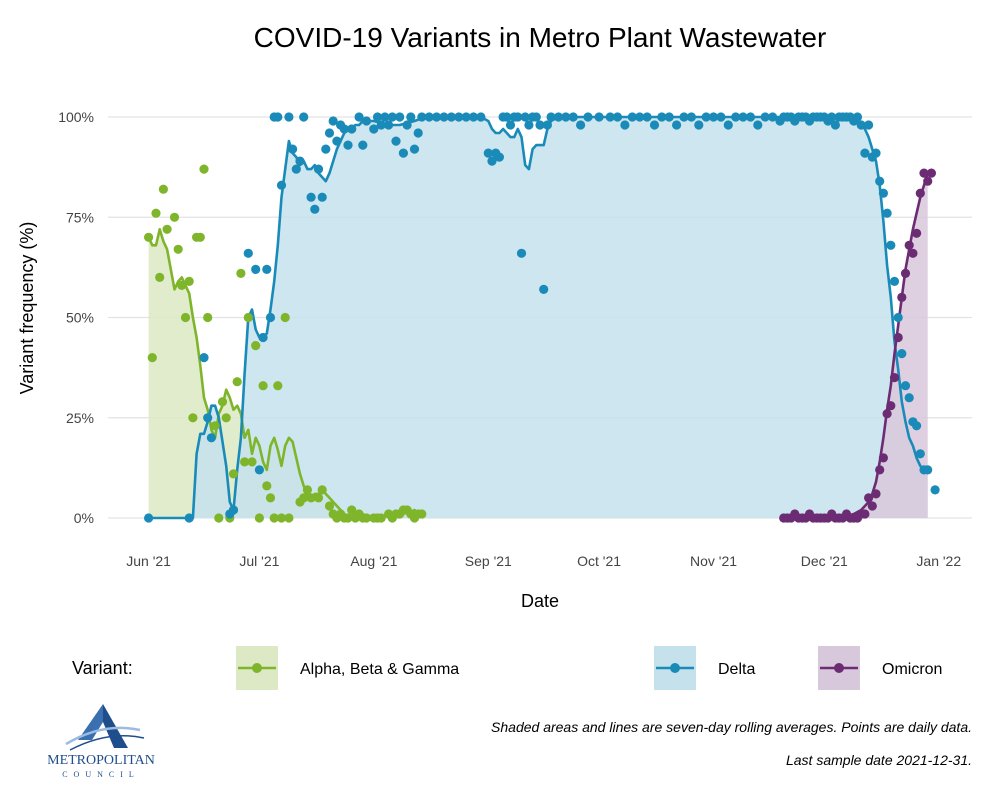  I want to click on x-tick-label: Jun '21, so click(148, 561).